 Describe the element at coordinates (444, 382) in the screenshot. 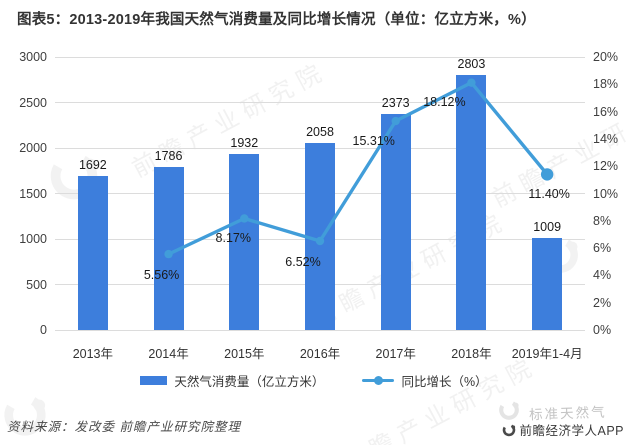

I see `legend-label-growth: 同比增长（%）` at that location.